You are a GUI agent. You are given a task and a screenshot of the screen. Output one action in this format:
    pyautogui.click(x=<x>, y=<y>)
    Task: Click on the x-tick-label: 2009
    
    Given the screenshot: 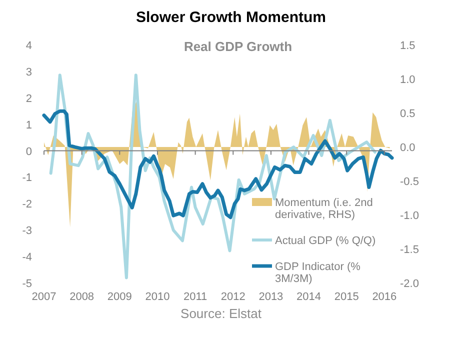 What is the action you would take?
    pyautogui.click(x=119, y=297)
    